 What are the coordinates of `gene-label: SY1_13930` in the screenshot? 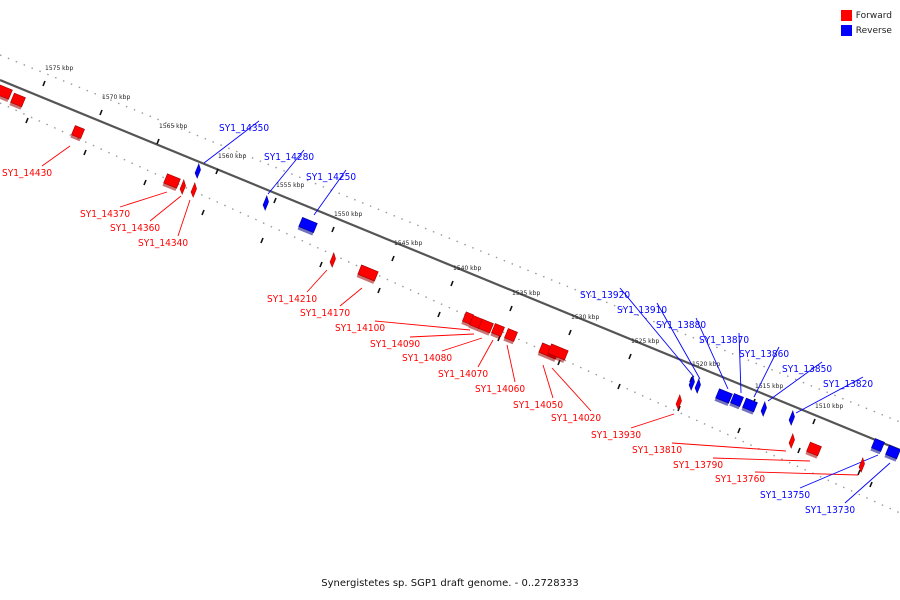 It's located at (616, 435).